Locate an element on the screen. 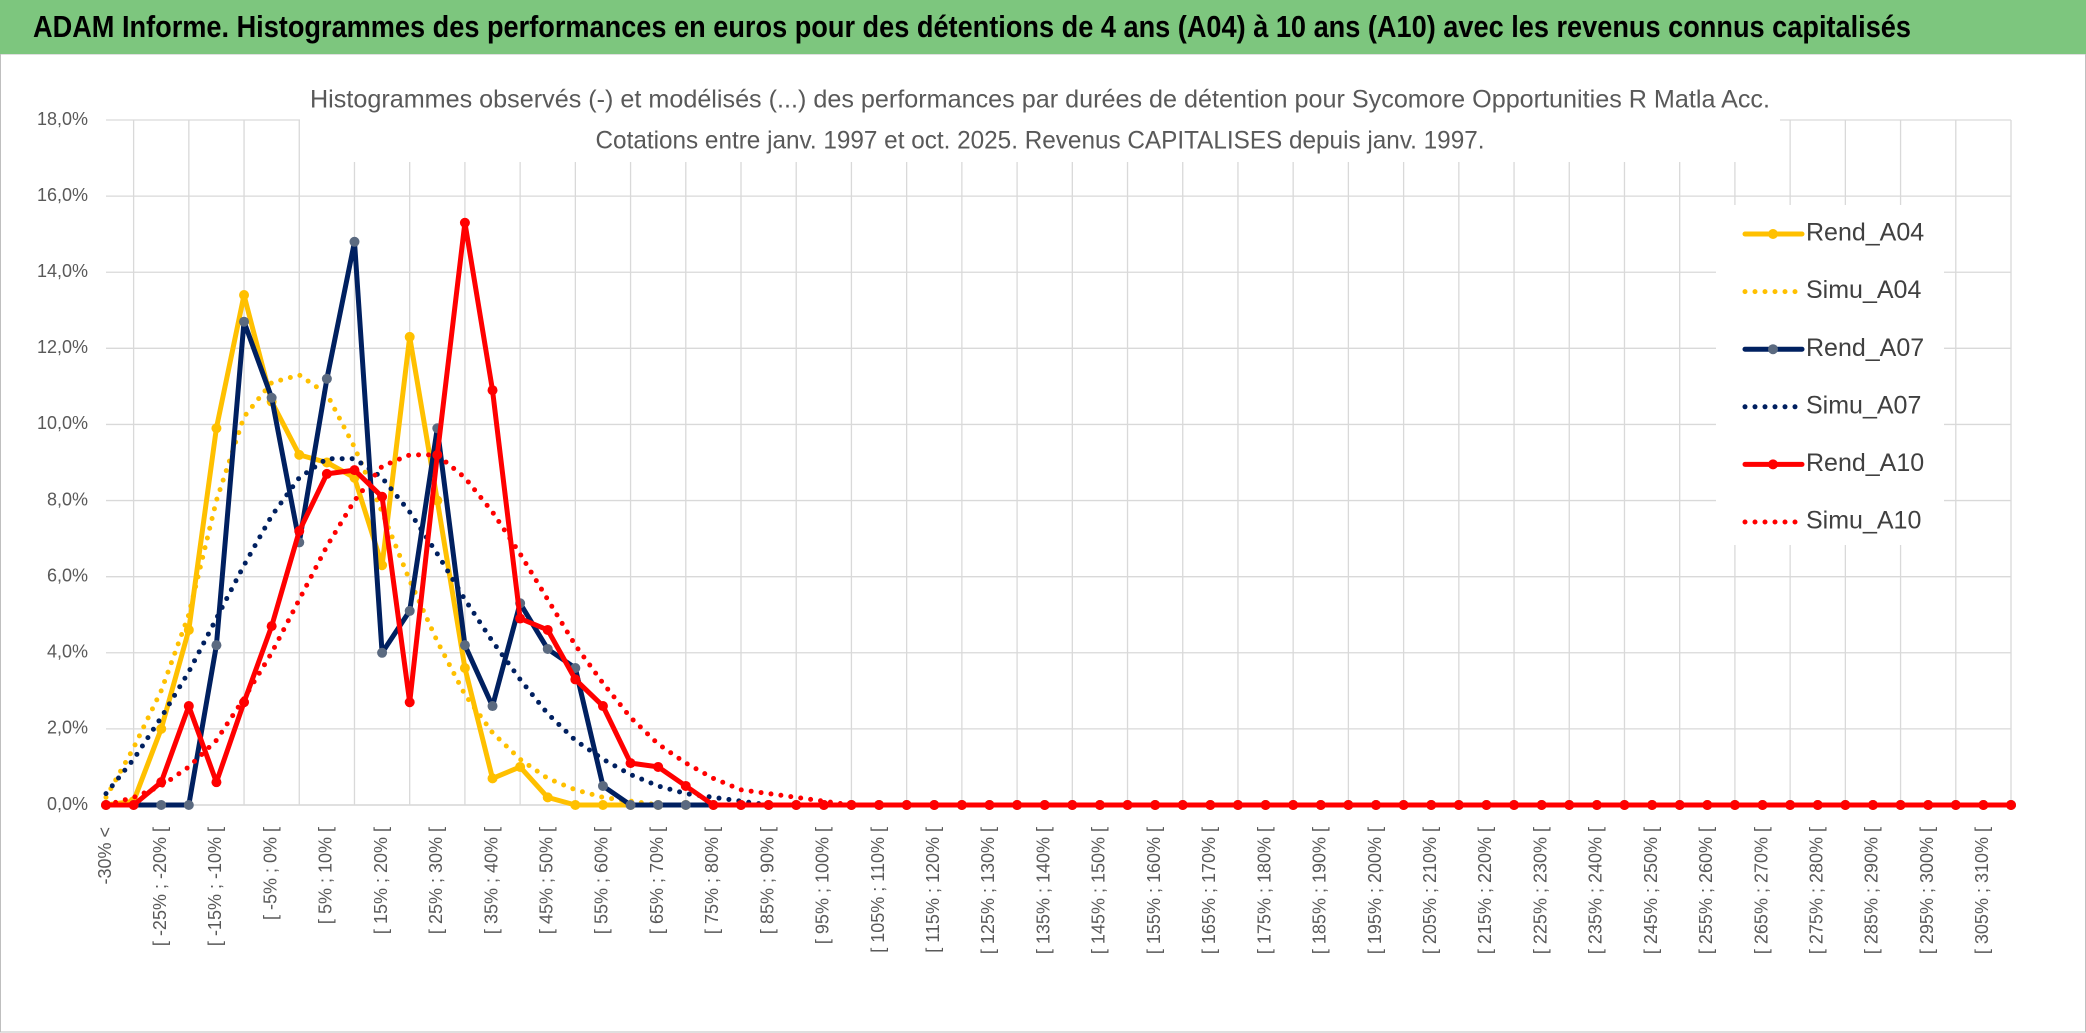  x-tick-label: [ 115% ; 120% [ is located at coordinates (933, 890).